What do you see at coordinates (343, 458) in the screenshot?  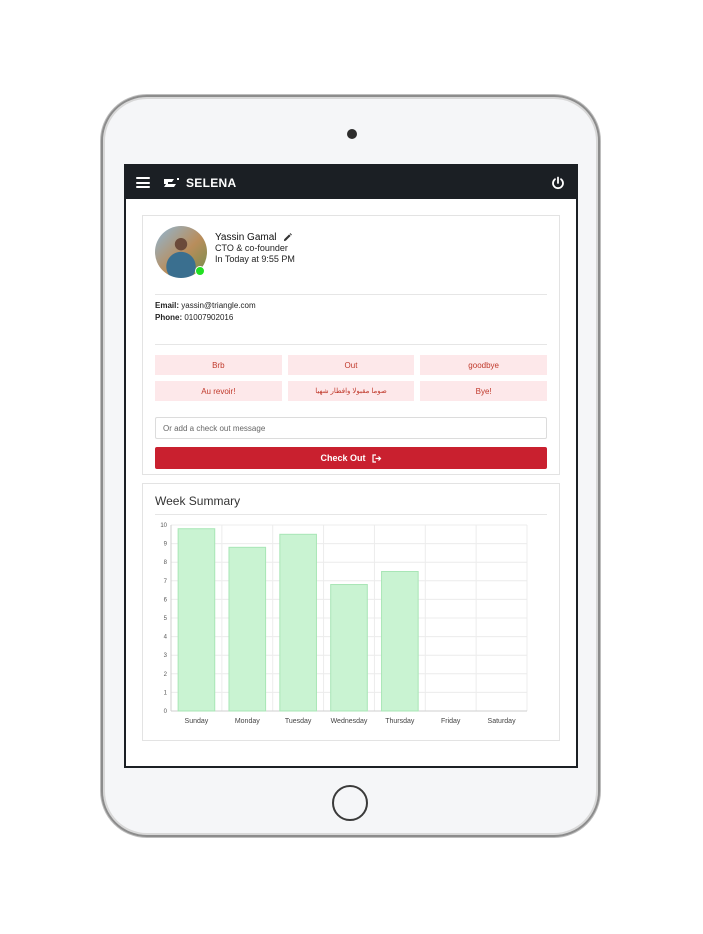 I see `checkout-button-label: Check Out` at bounding box center [343, 458].